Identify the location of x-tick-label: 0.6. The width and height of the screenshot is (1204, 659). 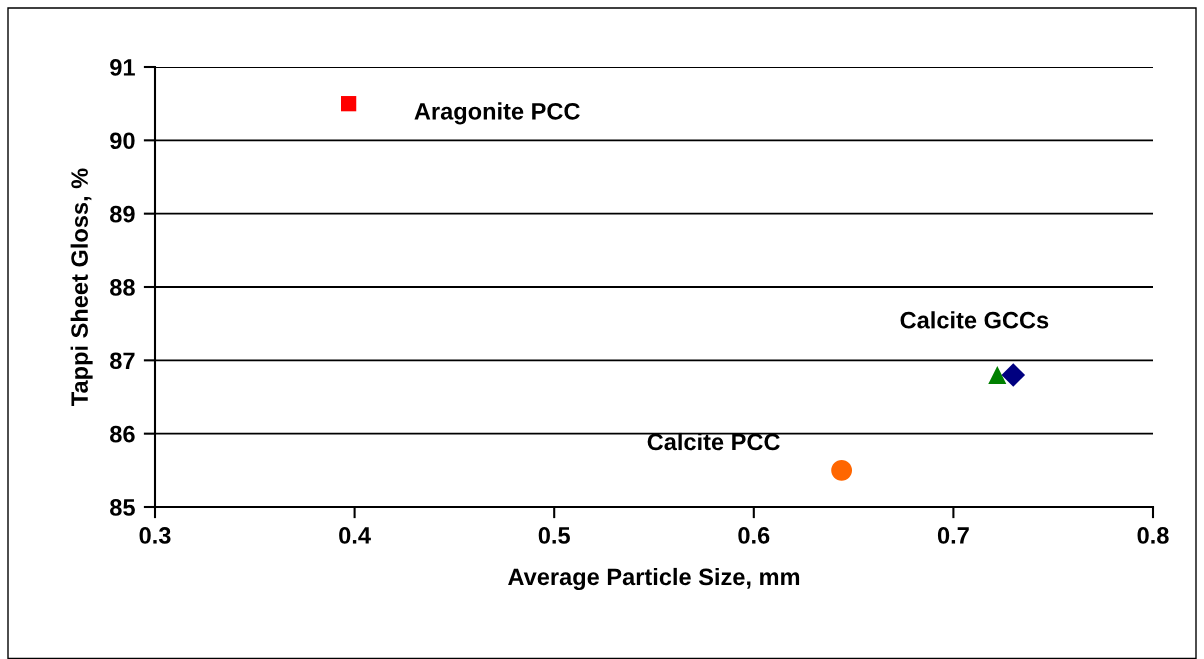
(754, 535).